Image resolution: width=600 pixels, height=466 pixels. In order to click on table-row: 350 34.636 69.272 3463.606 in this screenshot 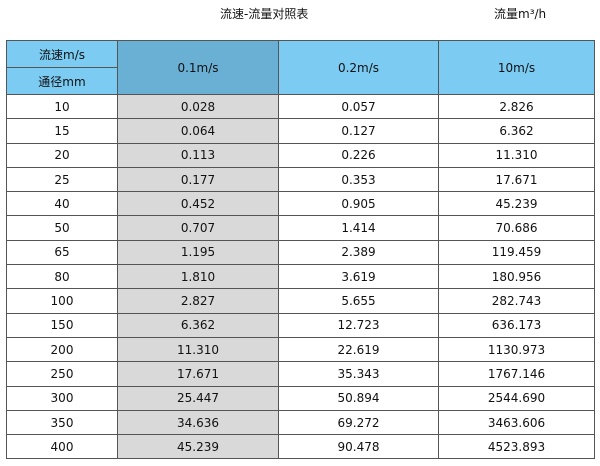, I will do `click(300, 422)`.